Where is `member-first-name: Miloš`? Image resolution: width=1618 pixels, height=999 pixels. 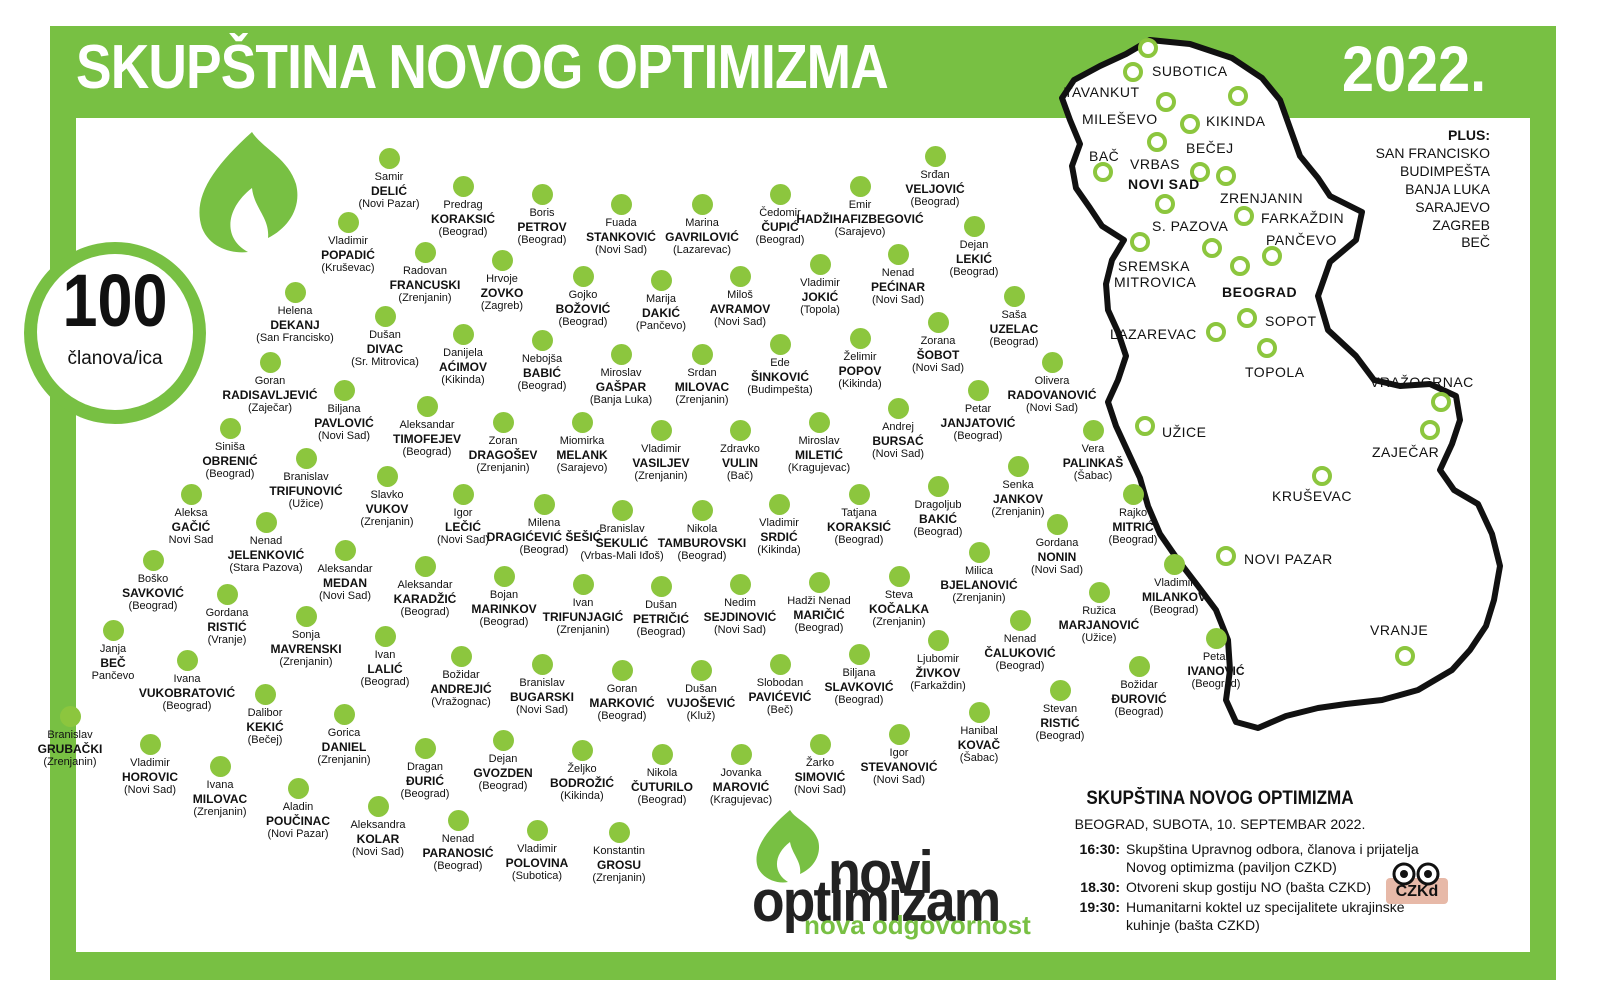 member-first-name: Miloš is located at coordinates (740, 295).